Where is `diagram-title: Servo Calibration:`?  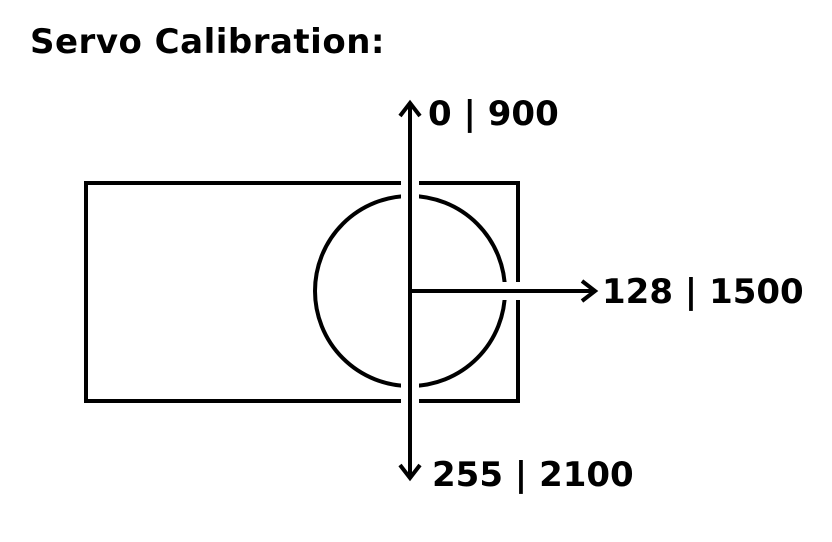 diagram-title: Servo Calibration: is located at coordinates (207, 42).